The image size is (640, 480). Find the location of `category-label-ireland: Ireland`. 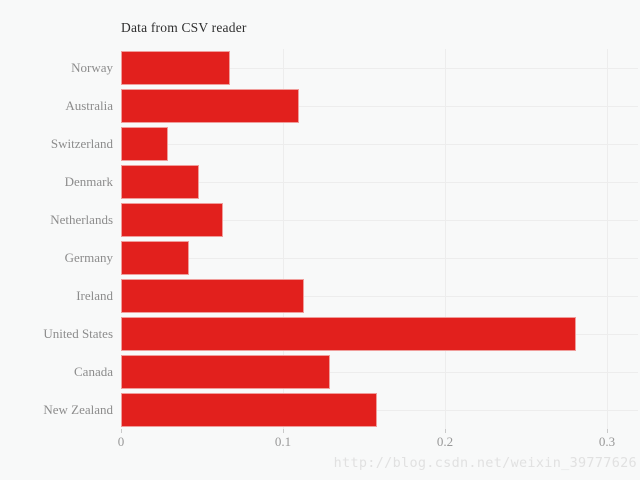

category-label-ireland: Ireland is located at coordinates (94, 296).